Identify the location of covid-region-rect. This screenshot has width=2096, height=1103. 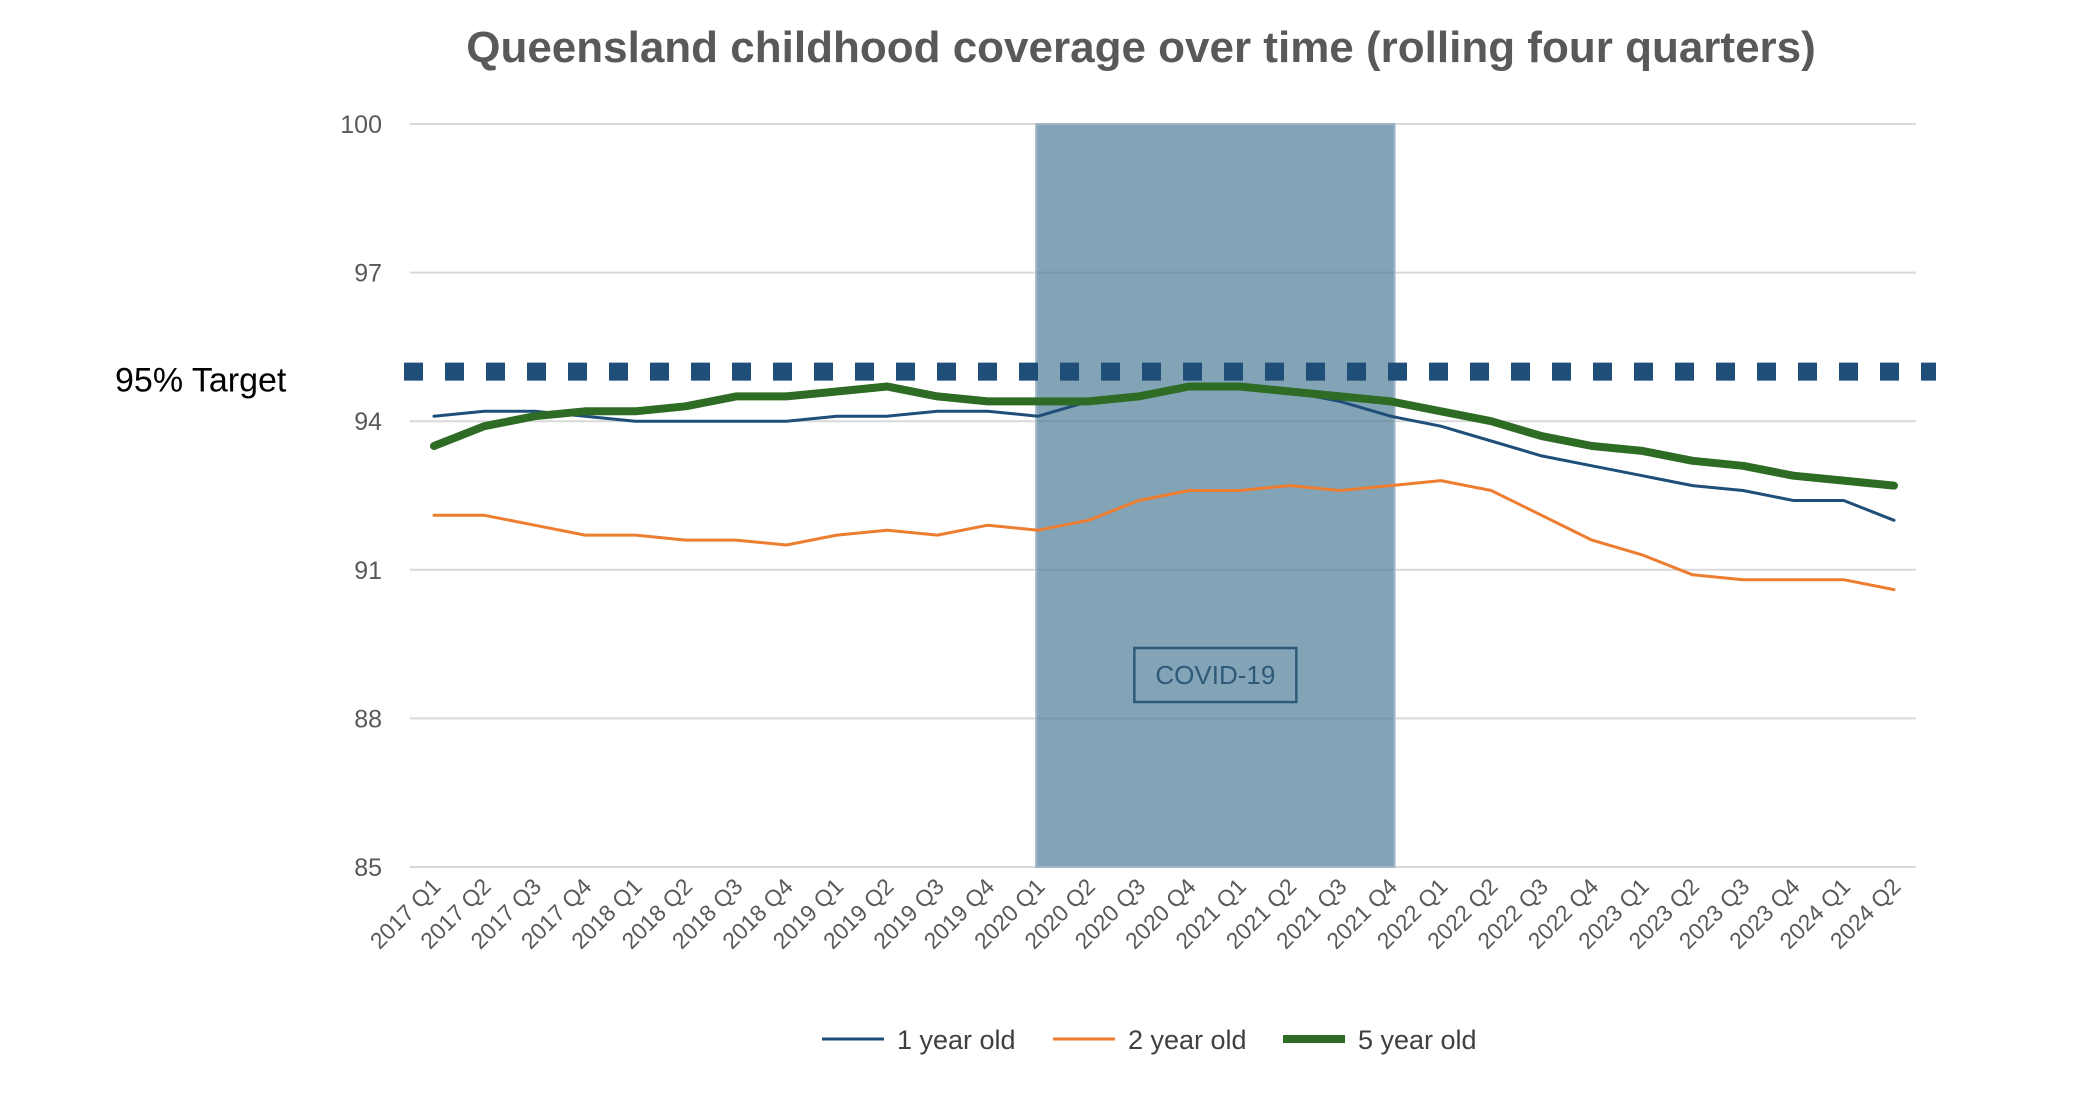
(1215, 495).